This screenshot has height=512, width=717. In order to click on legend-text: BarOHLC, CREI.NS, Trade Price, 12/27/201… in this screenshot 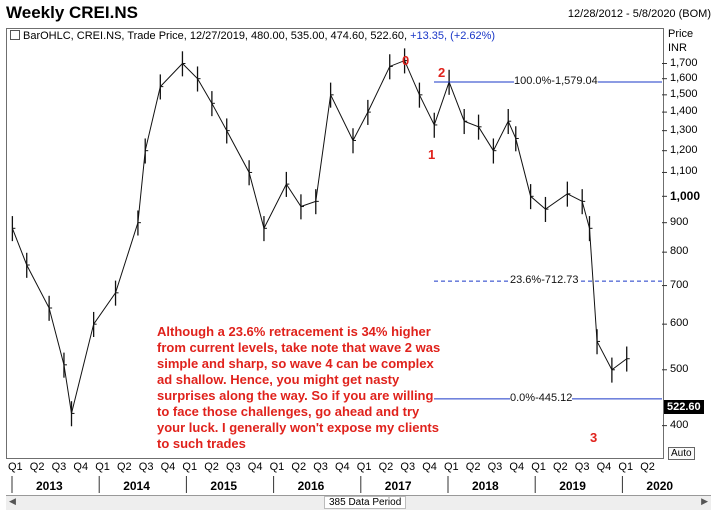, I will do `click(215, 36)`.